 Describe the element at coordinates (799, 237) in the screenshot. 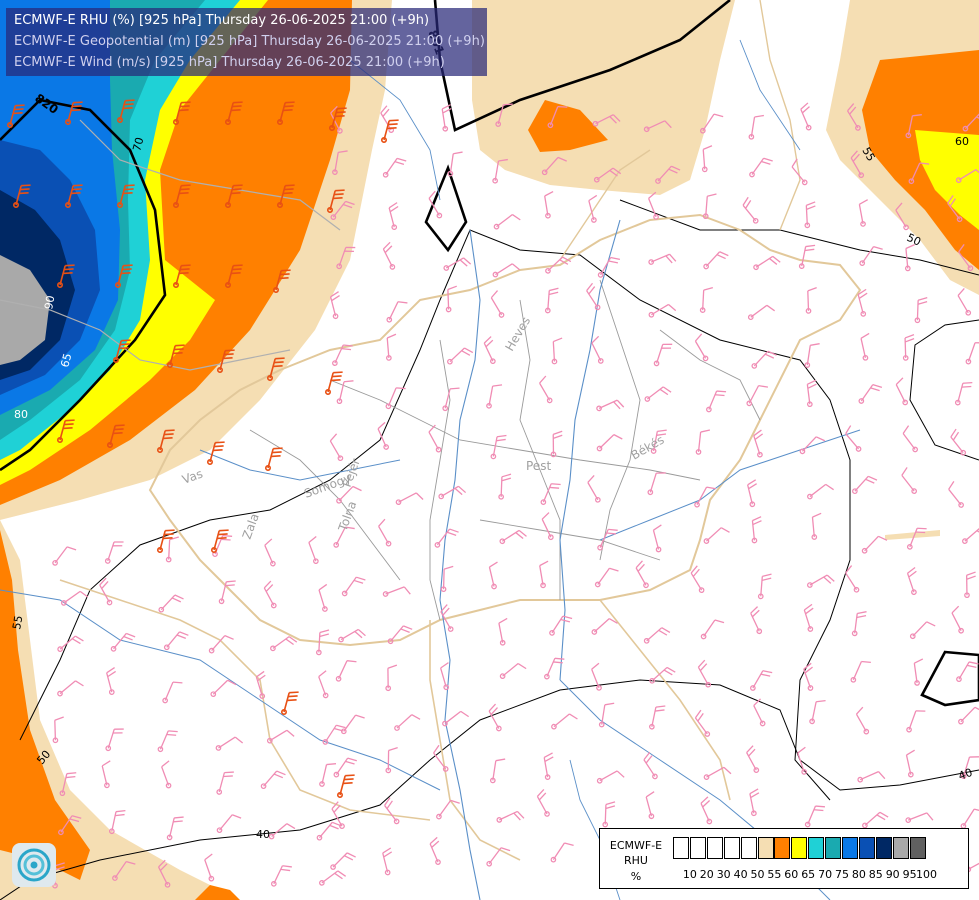

I see `rhu-contour-50-ne` at that location.